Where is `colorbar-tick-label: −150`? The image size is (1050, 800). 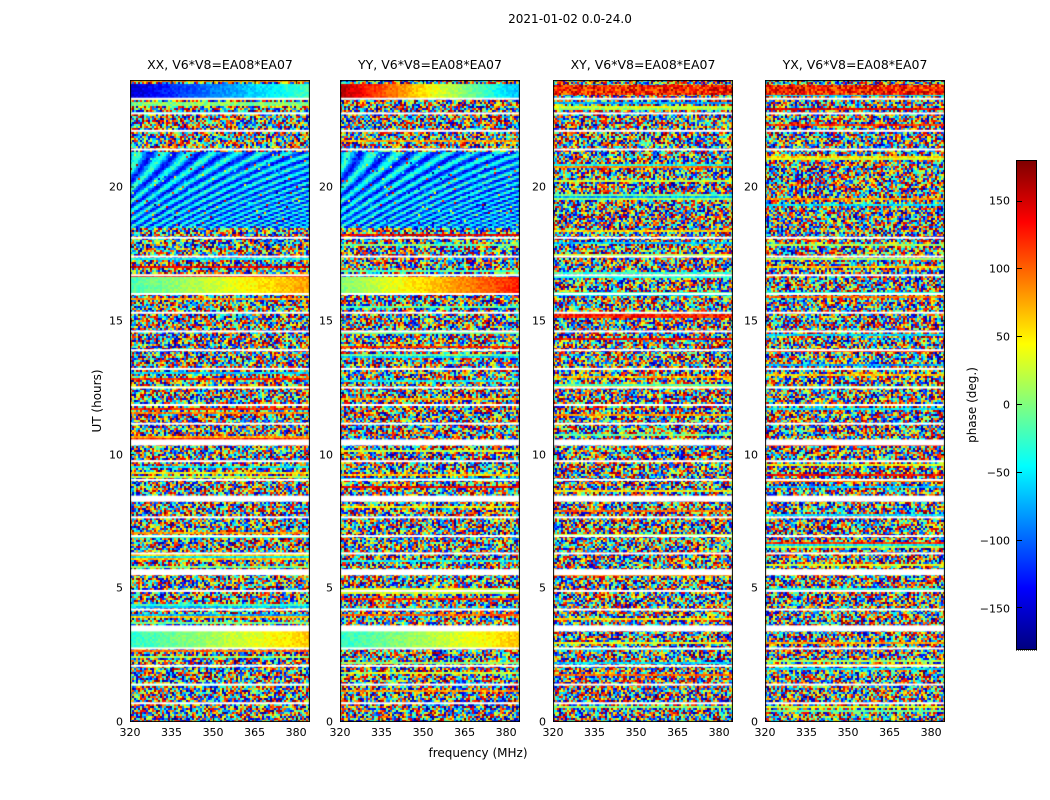 colorbar-tick-label: −150 is located at coordinates (994, 609).